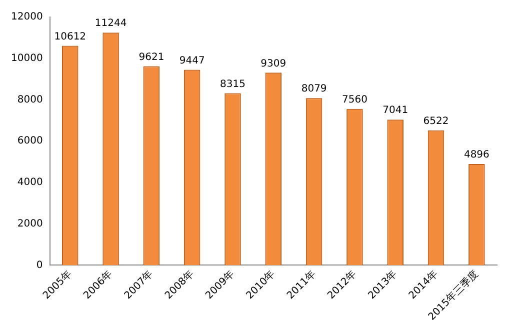 This screenshot has height=334, width=511. I want to click on data-label: 7560, so click(355, 100).